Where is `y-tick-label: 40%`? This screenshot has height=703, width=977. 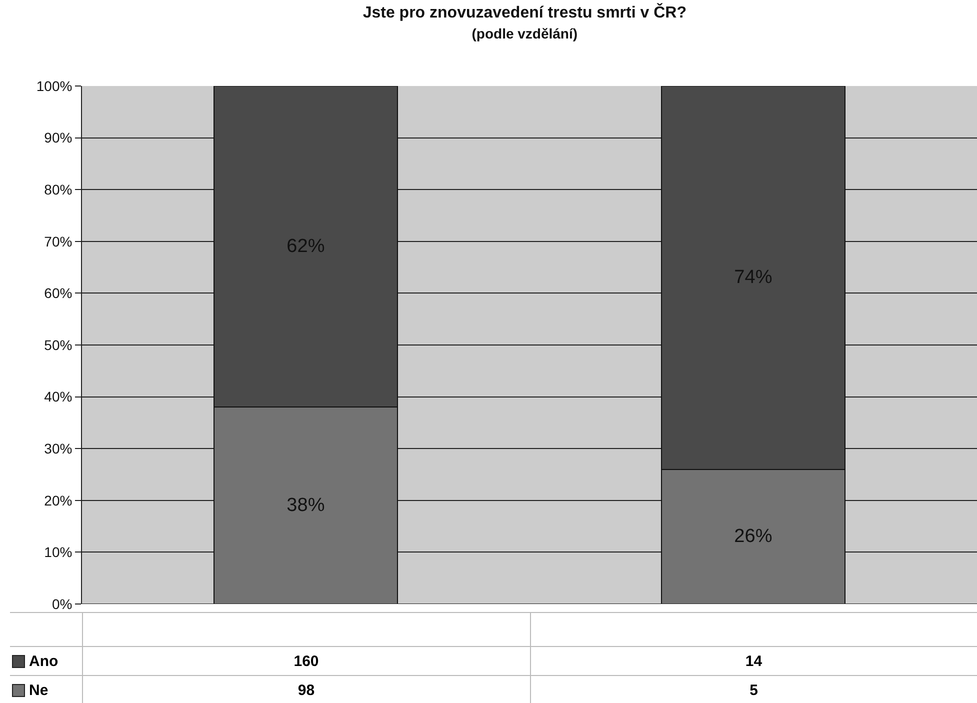
y-tick-label: 40% is located at coordinates (58, 396).